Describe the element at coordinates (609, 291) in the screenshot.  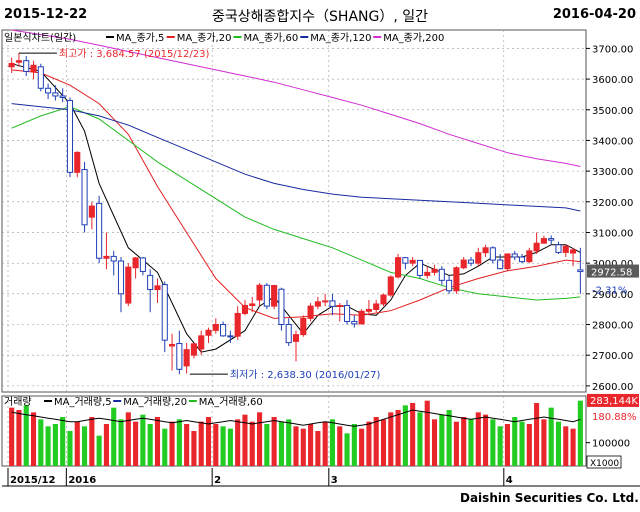
I see `last-change-label: -2.31%` at that location.